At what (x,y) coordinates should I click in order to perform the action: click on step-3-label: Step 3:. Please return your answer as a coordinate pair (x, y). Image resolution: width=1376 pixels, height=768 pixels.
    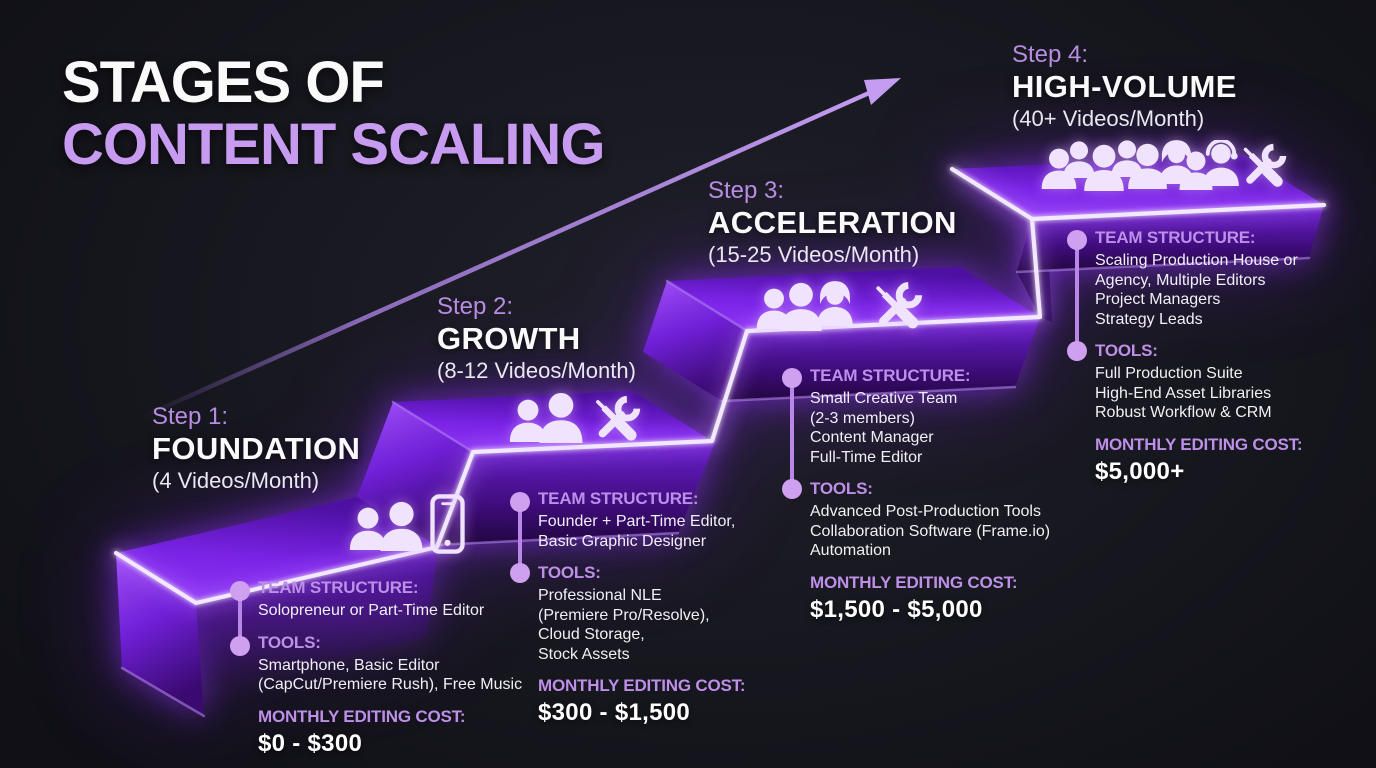
    Looking at the image, I should click on (746, 190).